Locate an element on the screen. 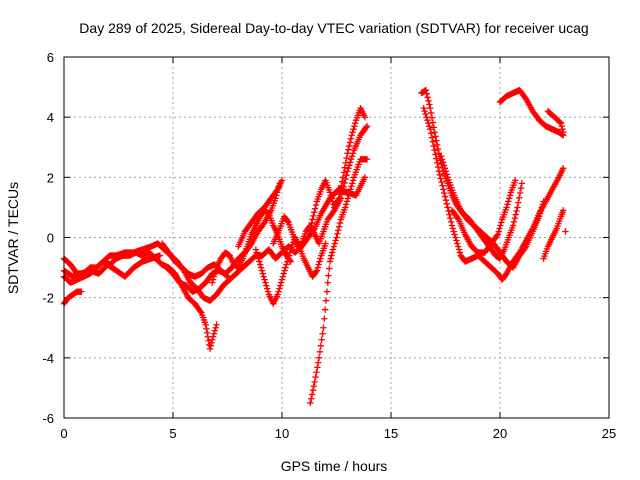 This screenshot has height=480, width=640. y-axis-label: SDTVAR / TECUs is located at coordinates (13, 238).